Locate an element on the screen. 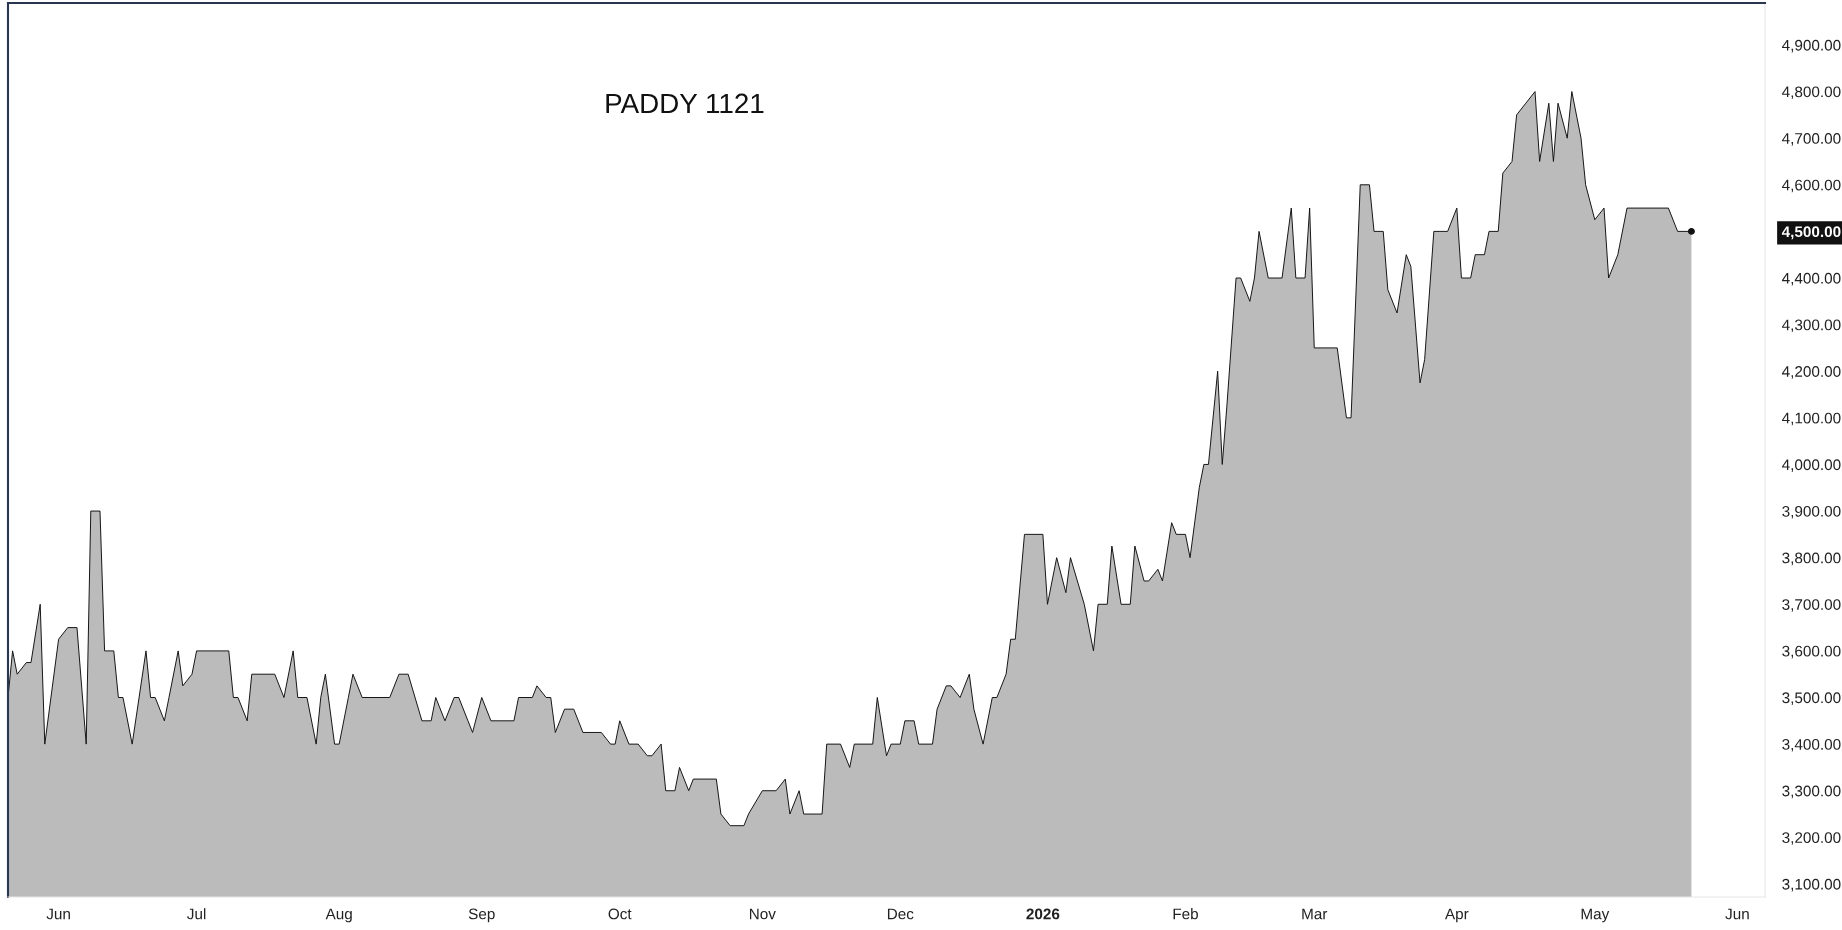 This screenshot has width=1842, height=930. x-tick-label: Jul is located at coordinates (196, 914).